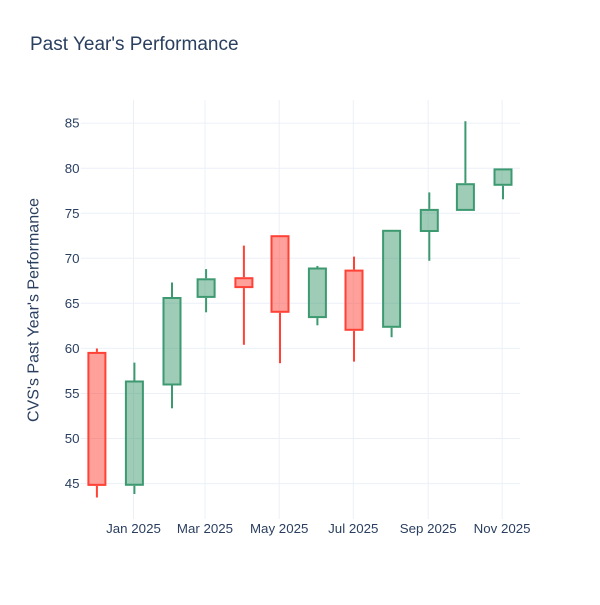 This screenshot has height=605, width=600. What do you see at coordinates (205, 528) in the screenshot?
I see `svg-text: Mar 2025` at bounding box center [205, 528].